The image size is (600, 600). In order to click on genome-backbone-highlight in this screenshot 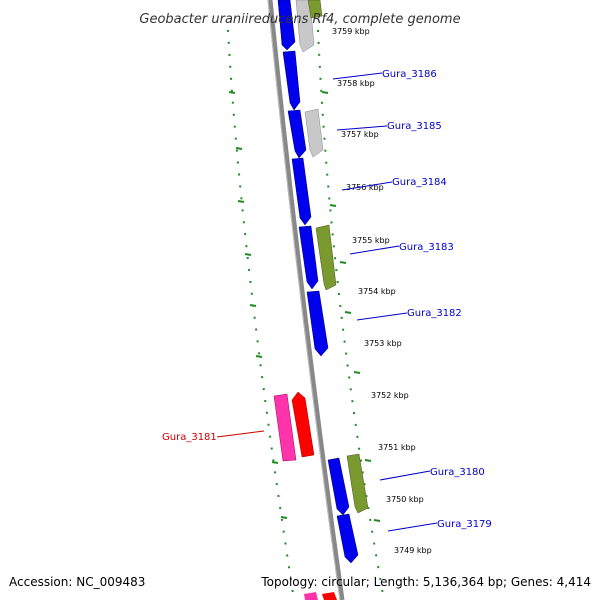, I will do `click(304, 300)`.